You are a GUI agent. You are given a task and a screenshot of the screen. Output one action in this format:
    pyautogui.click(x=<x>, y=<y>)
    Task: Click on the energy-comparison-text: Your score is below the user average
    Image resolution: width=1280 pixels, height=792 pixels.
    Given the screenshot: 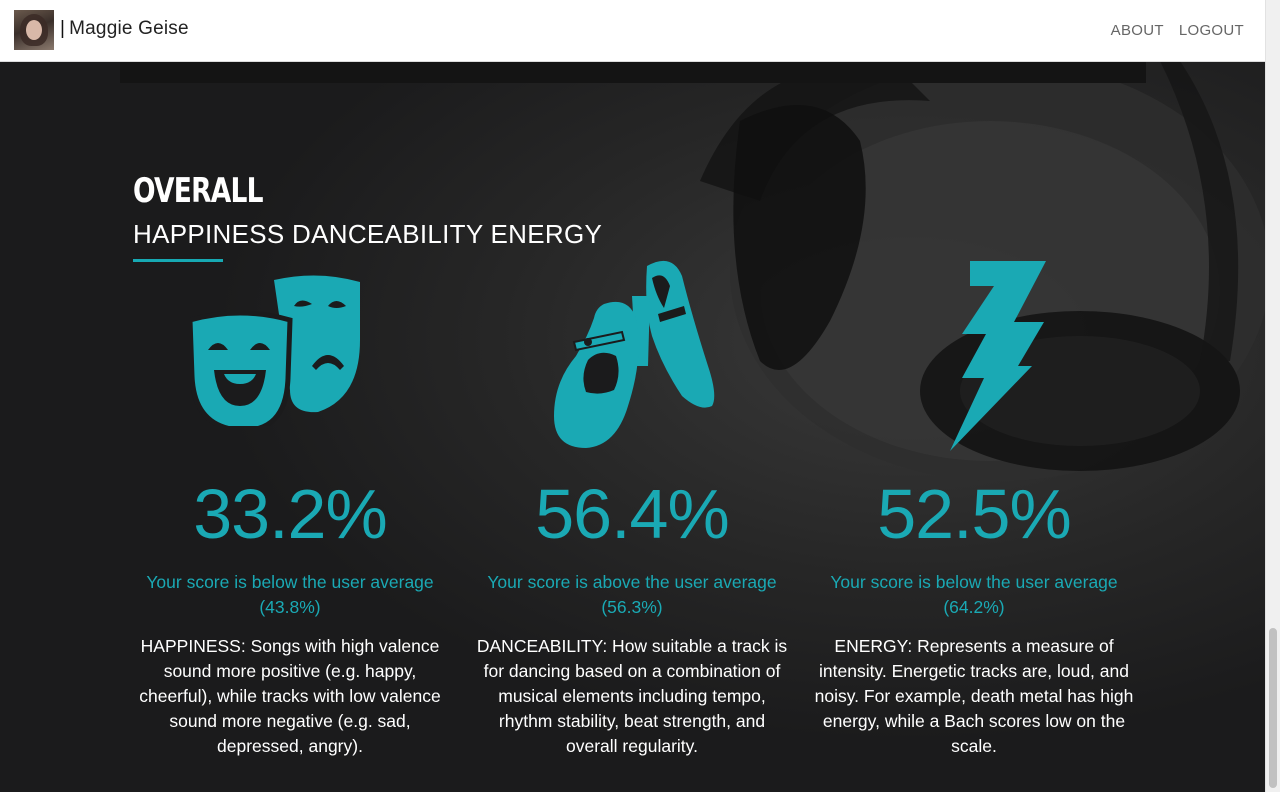 What is the action you would take?
    pyautogui.click(x=974, y=582)
    